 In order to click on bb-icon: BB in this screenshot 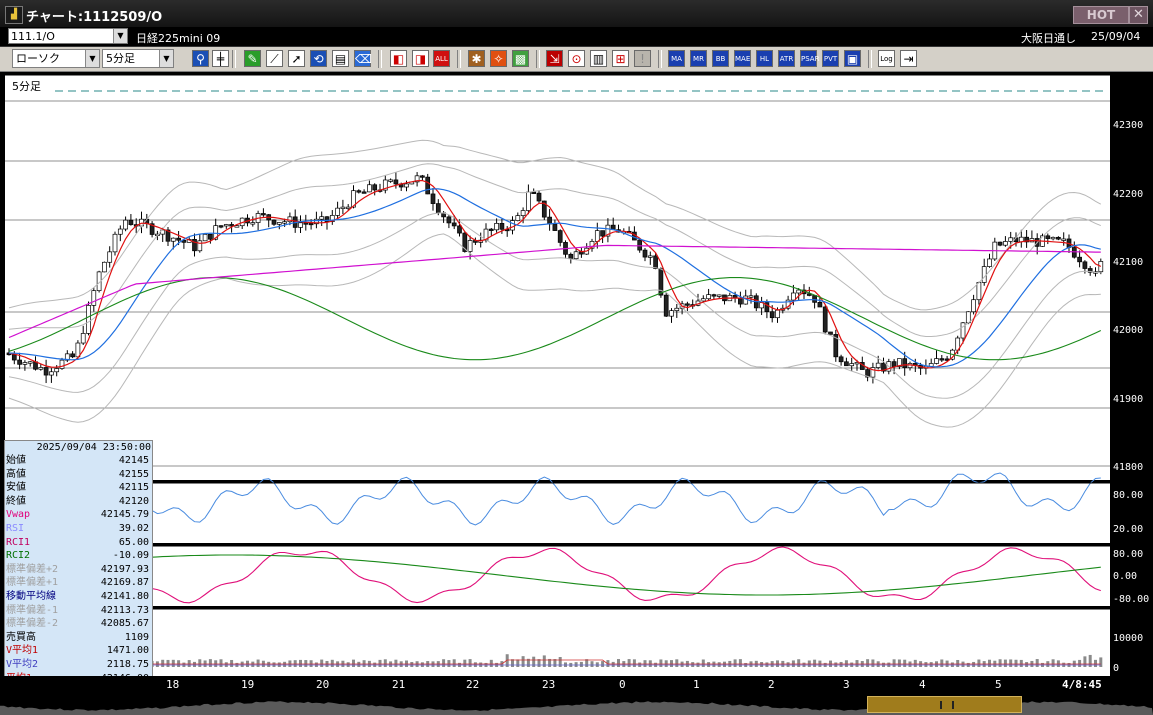, I will do `click(720, 58)`.